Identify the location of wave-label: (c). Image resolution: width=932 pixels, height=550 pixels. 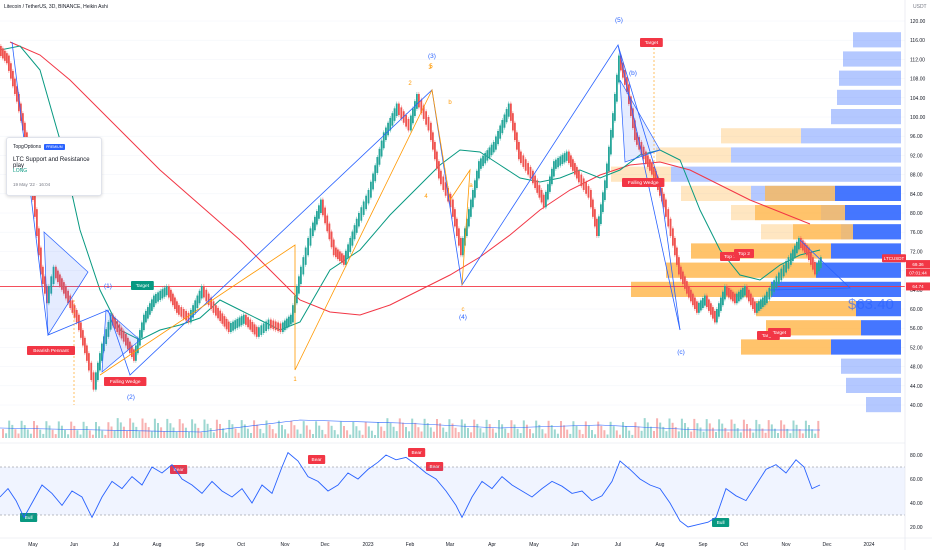
(681, 352).